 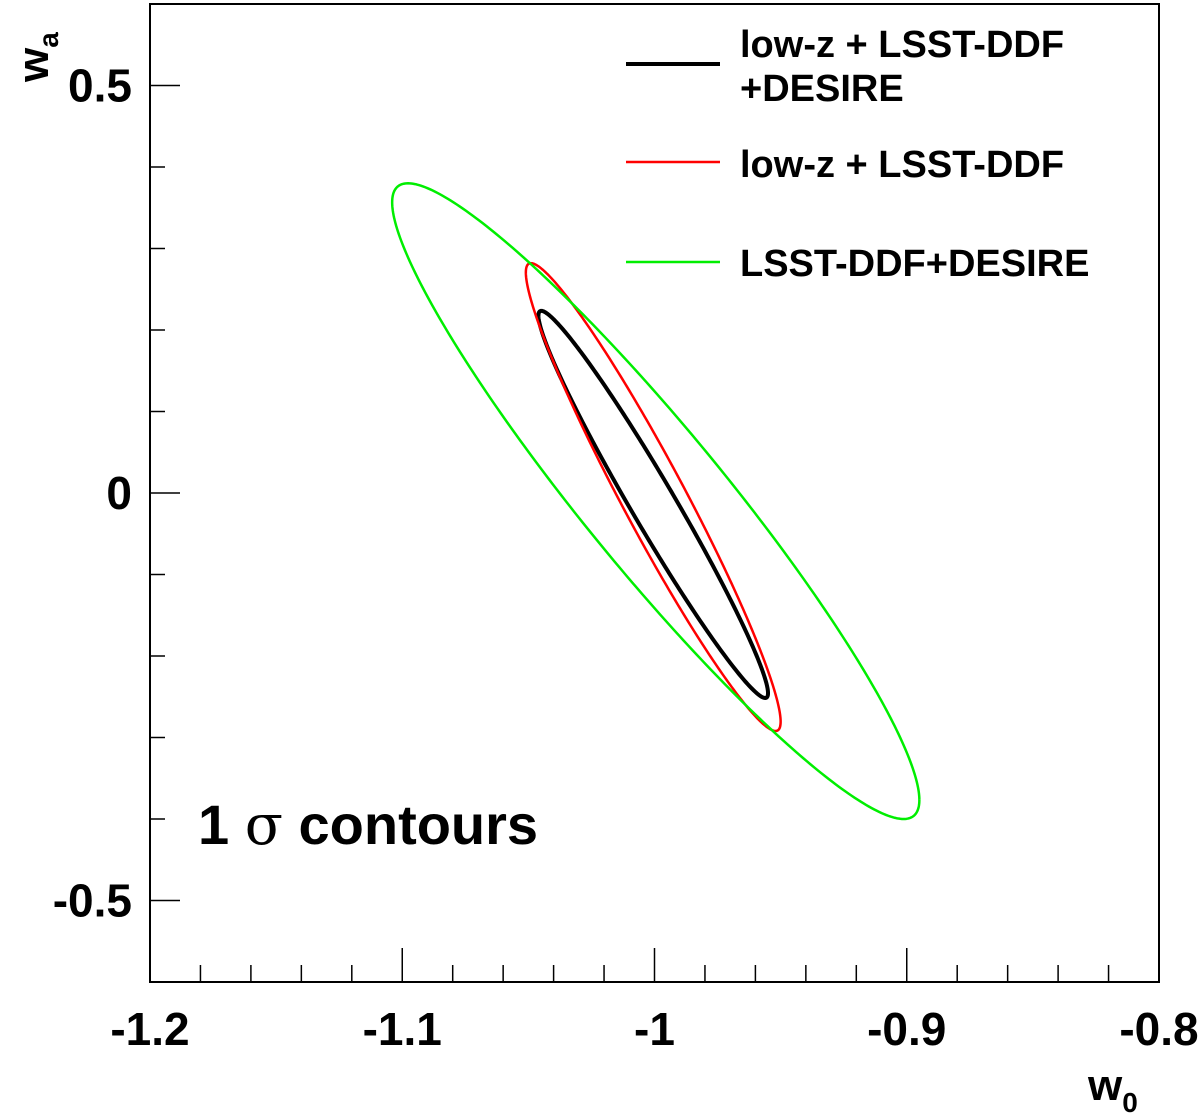 What do you see at coordinates (1158, 1029) in the screenshot?
I see `x-tick-label: -0.8` at bounding box center [1158, 1029].